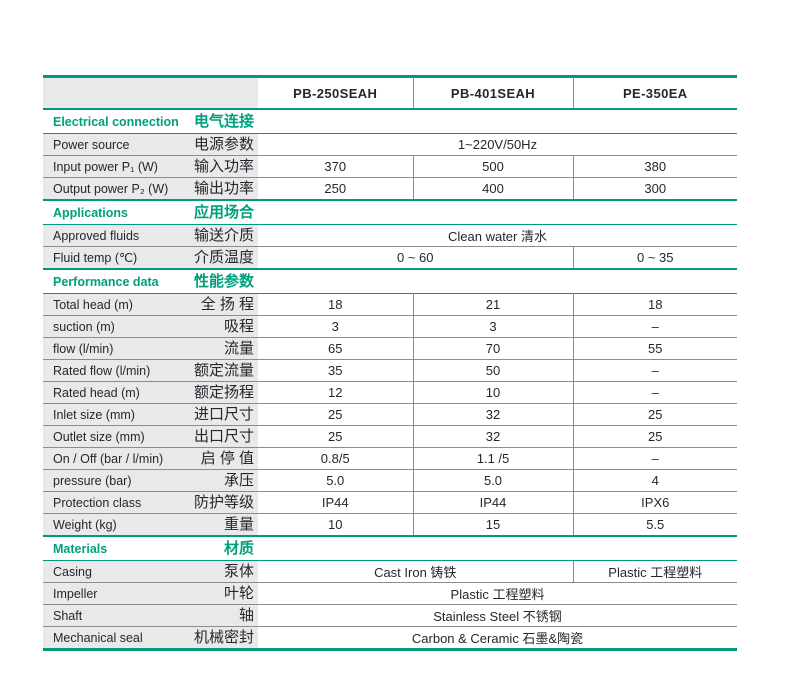 This screenshot has width=790, height=700. Describe the element at coordinates (238, 571) in the screenshot. I see `label-zh: 泵体` at that location.